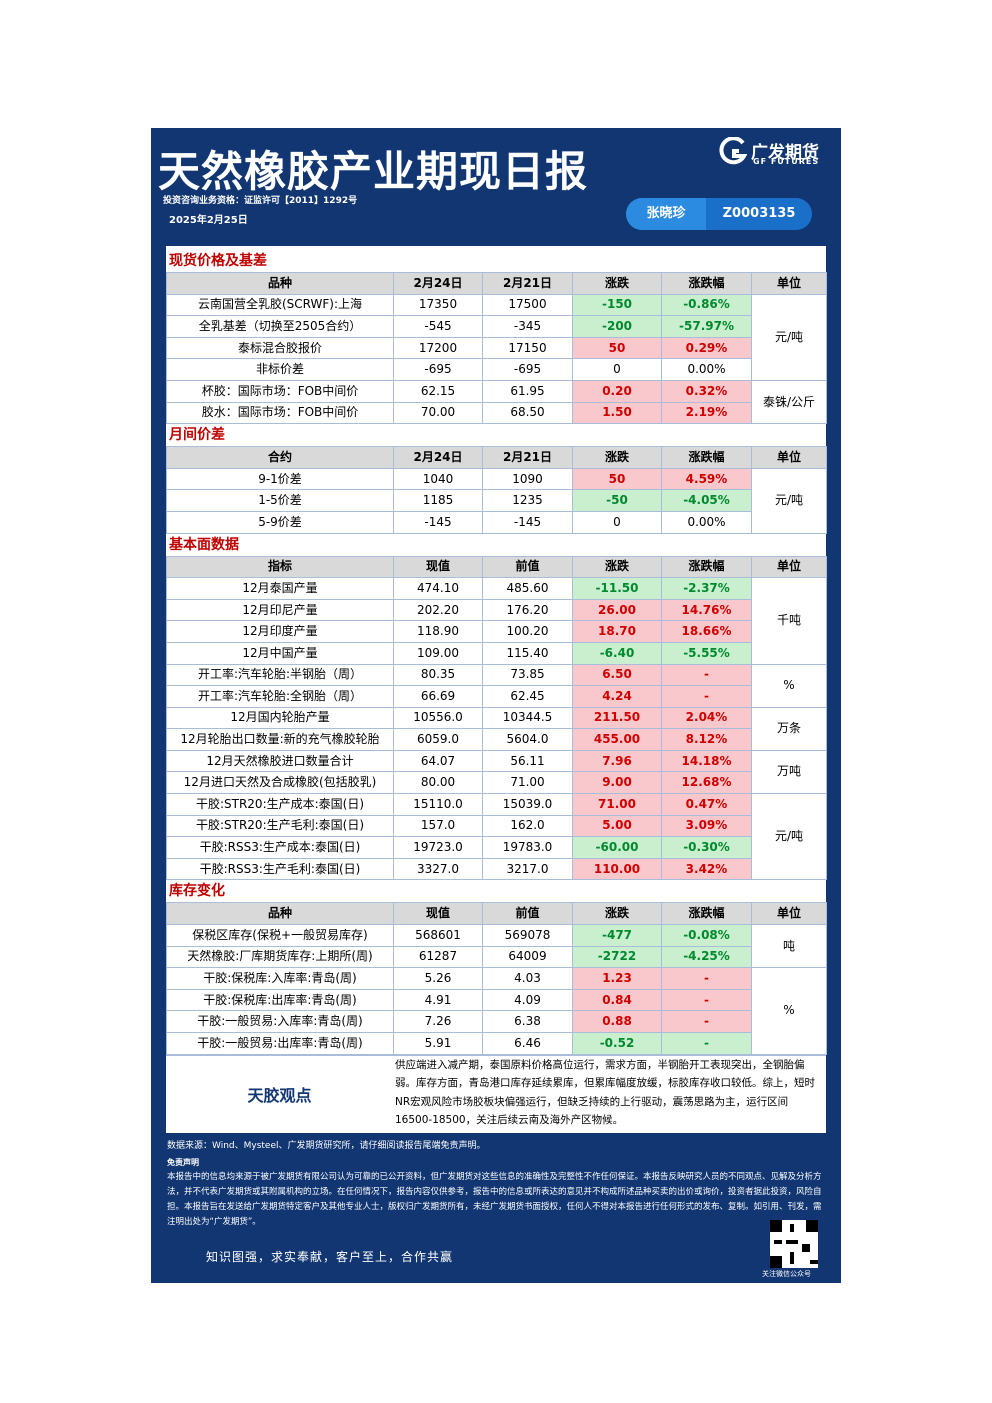 The width and height of the screenshot is (992, 1403). Describe the element at coordinates (438, 631) in the screenshot. I see `cell: 118.90` at that location.